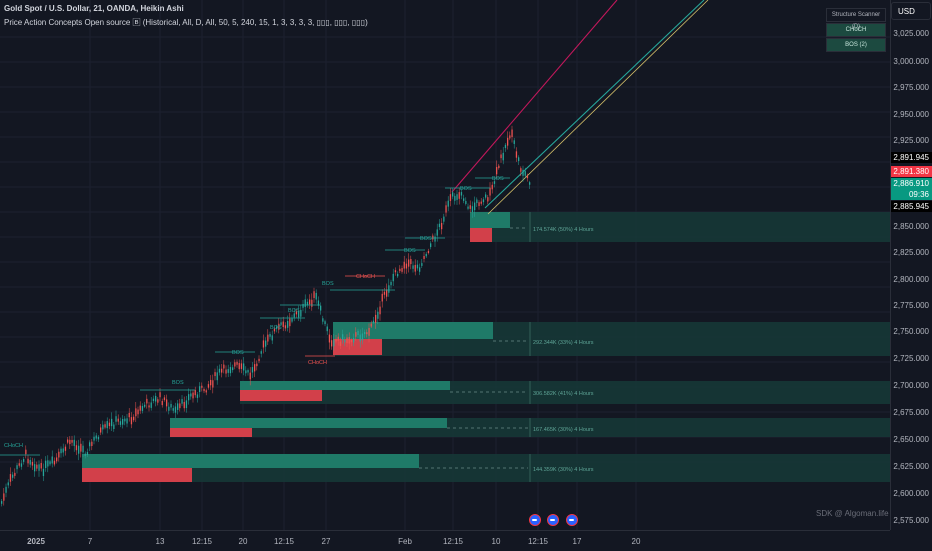  I want to click on currency-button: USD, so click(911, 11).